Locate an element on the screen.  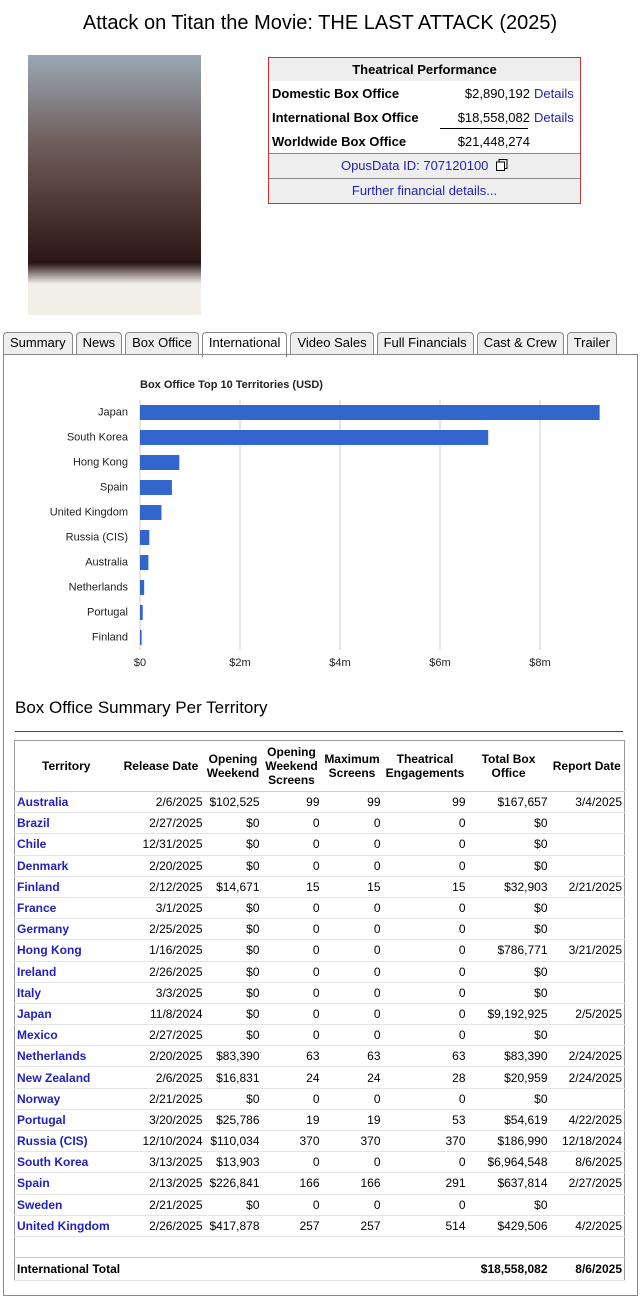
territory-link: Hong Kong is located at coordinates (66, 950).